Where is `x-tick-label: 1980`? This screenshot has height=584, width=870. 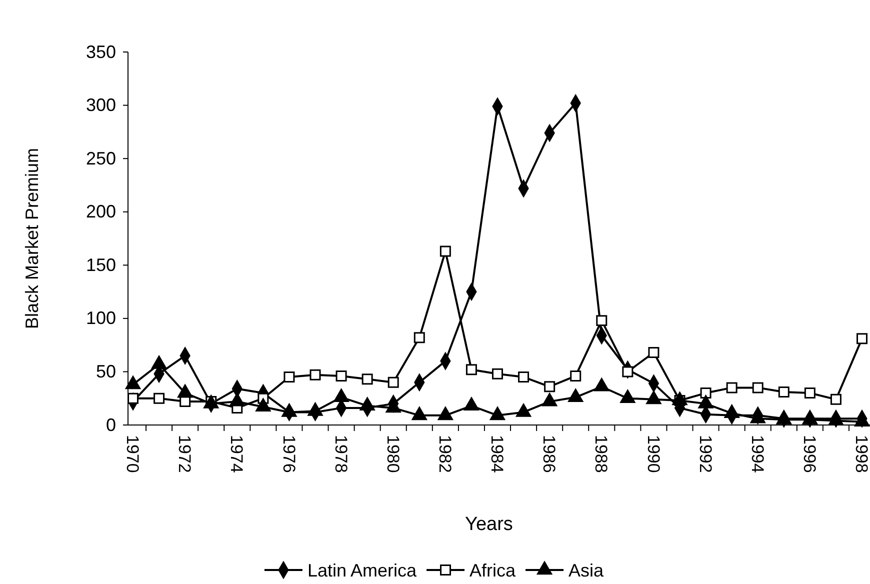
x-tick-label: 1980 is located at coordinates (392, 454).